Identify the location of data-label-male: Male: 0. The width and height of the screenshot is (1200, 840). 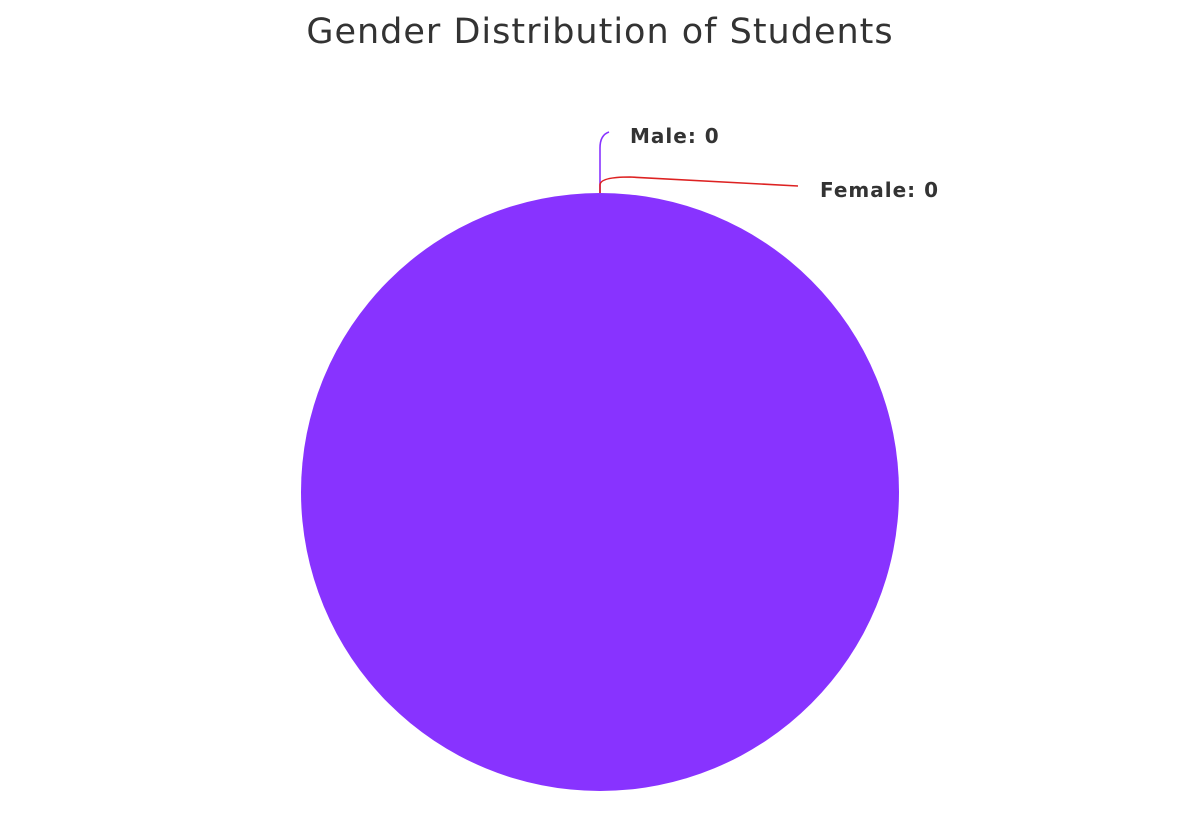
(675, 136).